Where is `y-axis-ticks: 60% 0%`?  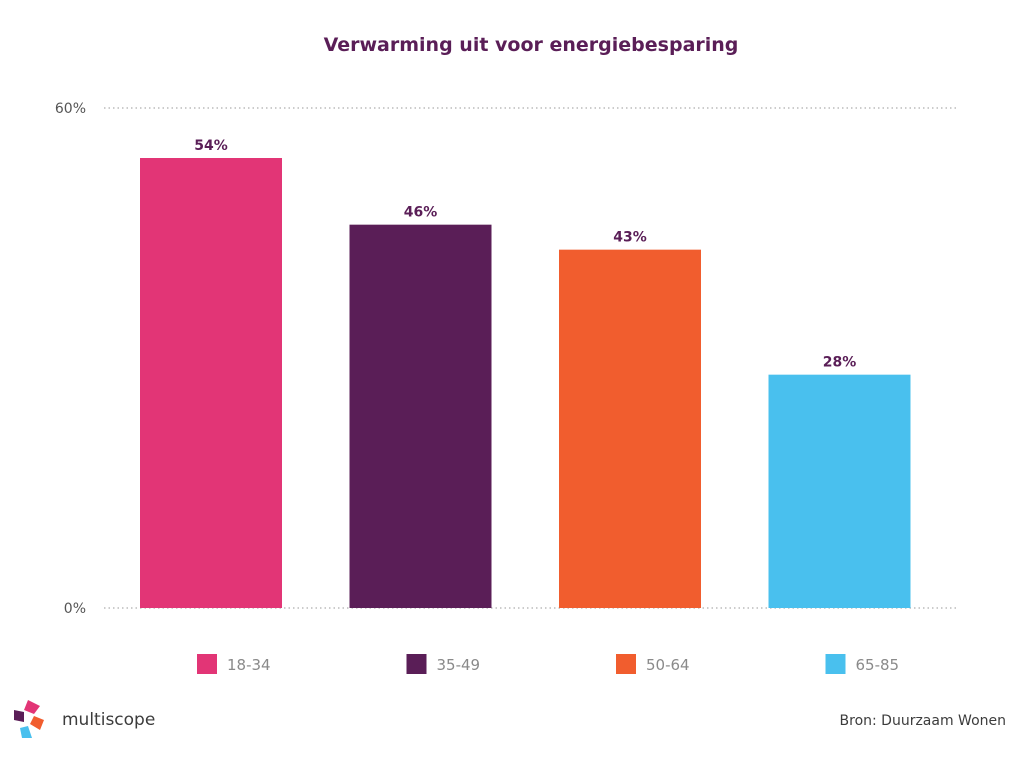 y-axis-ticks: 60% 0% is located at coordinates (70, 359).